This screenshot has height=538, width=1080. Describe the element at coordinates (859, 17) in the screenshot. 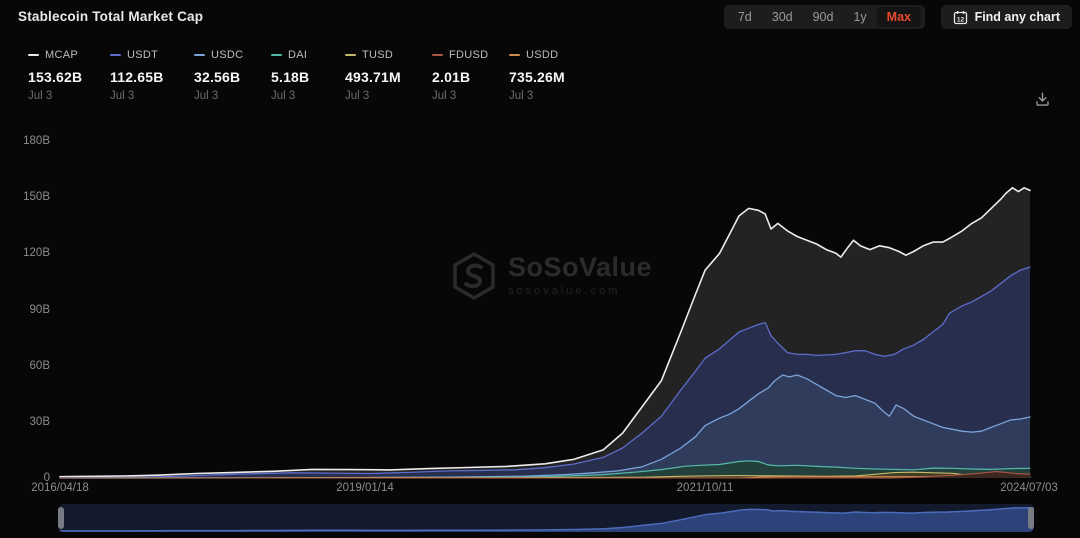

I see `range-1y-button: 1y` at that location.